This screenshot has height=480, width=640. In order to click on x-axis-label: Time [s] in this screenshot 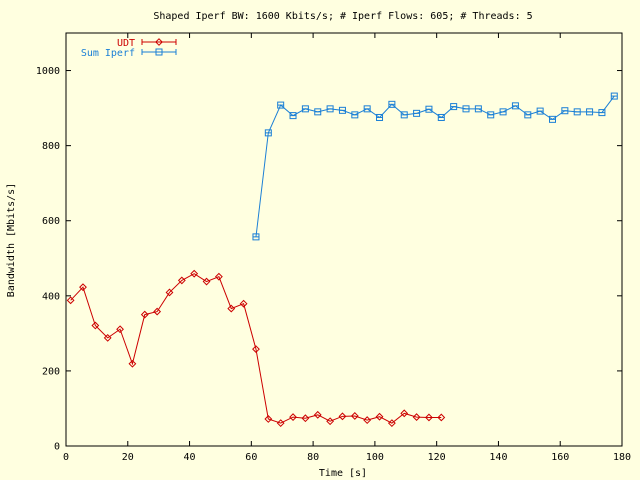, I will do `click(343, 473)`.